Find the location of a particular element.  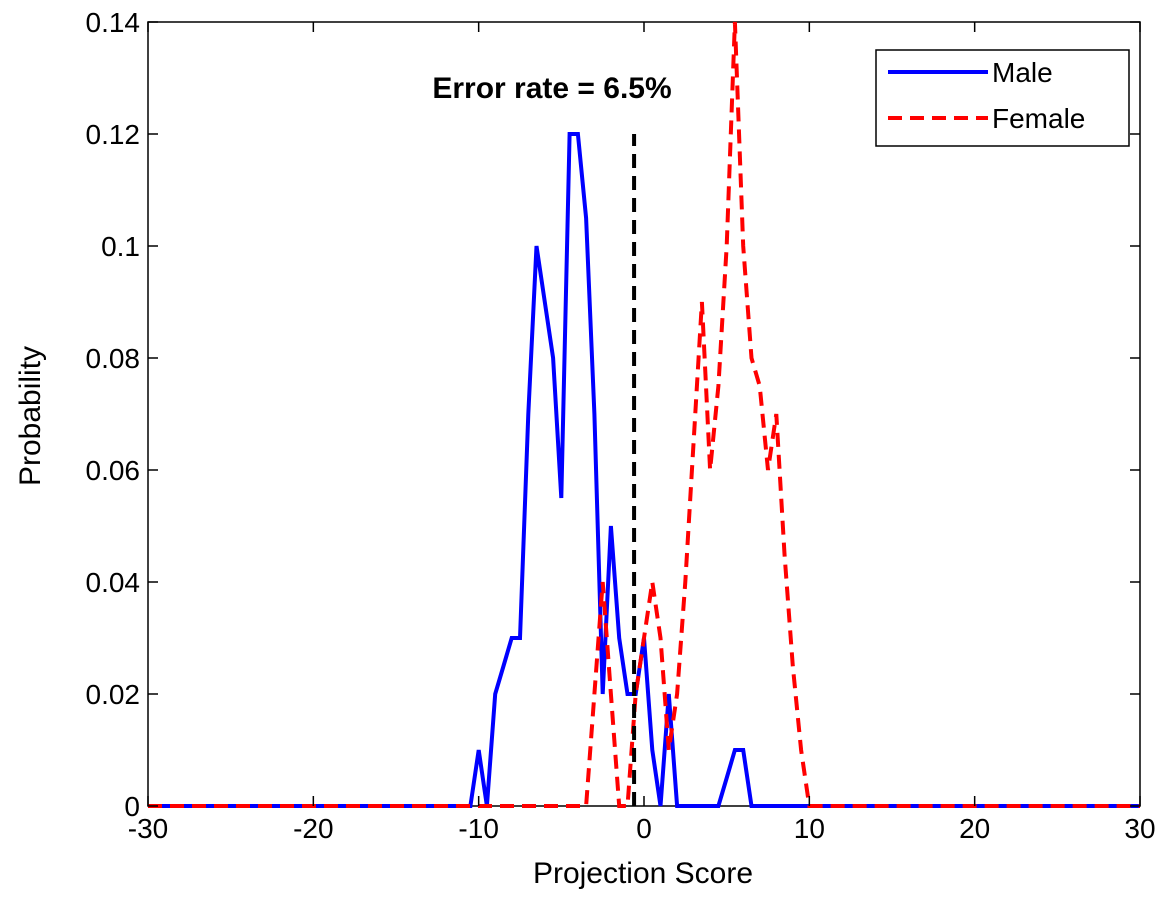

legend: Male Female is located at coordinates (1002, 98).